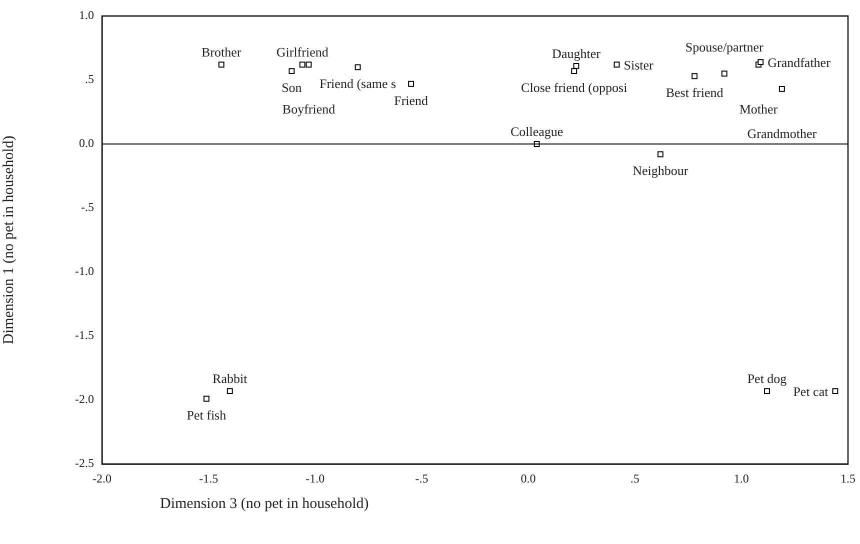  Describe the element at coordinates (84, 271) in the screenshot. I see `y-tick-label: -1.0` at that location.